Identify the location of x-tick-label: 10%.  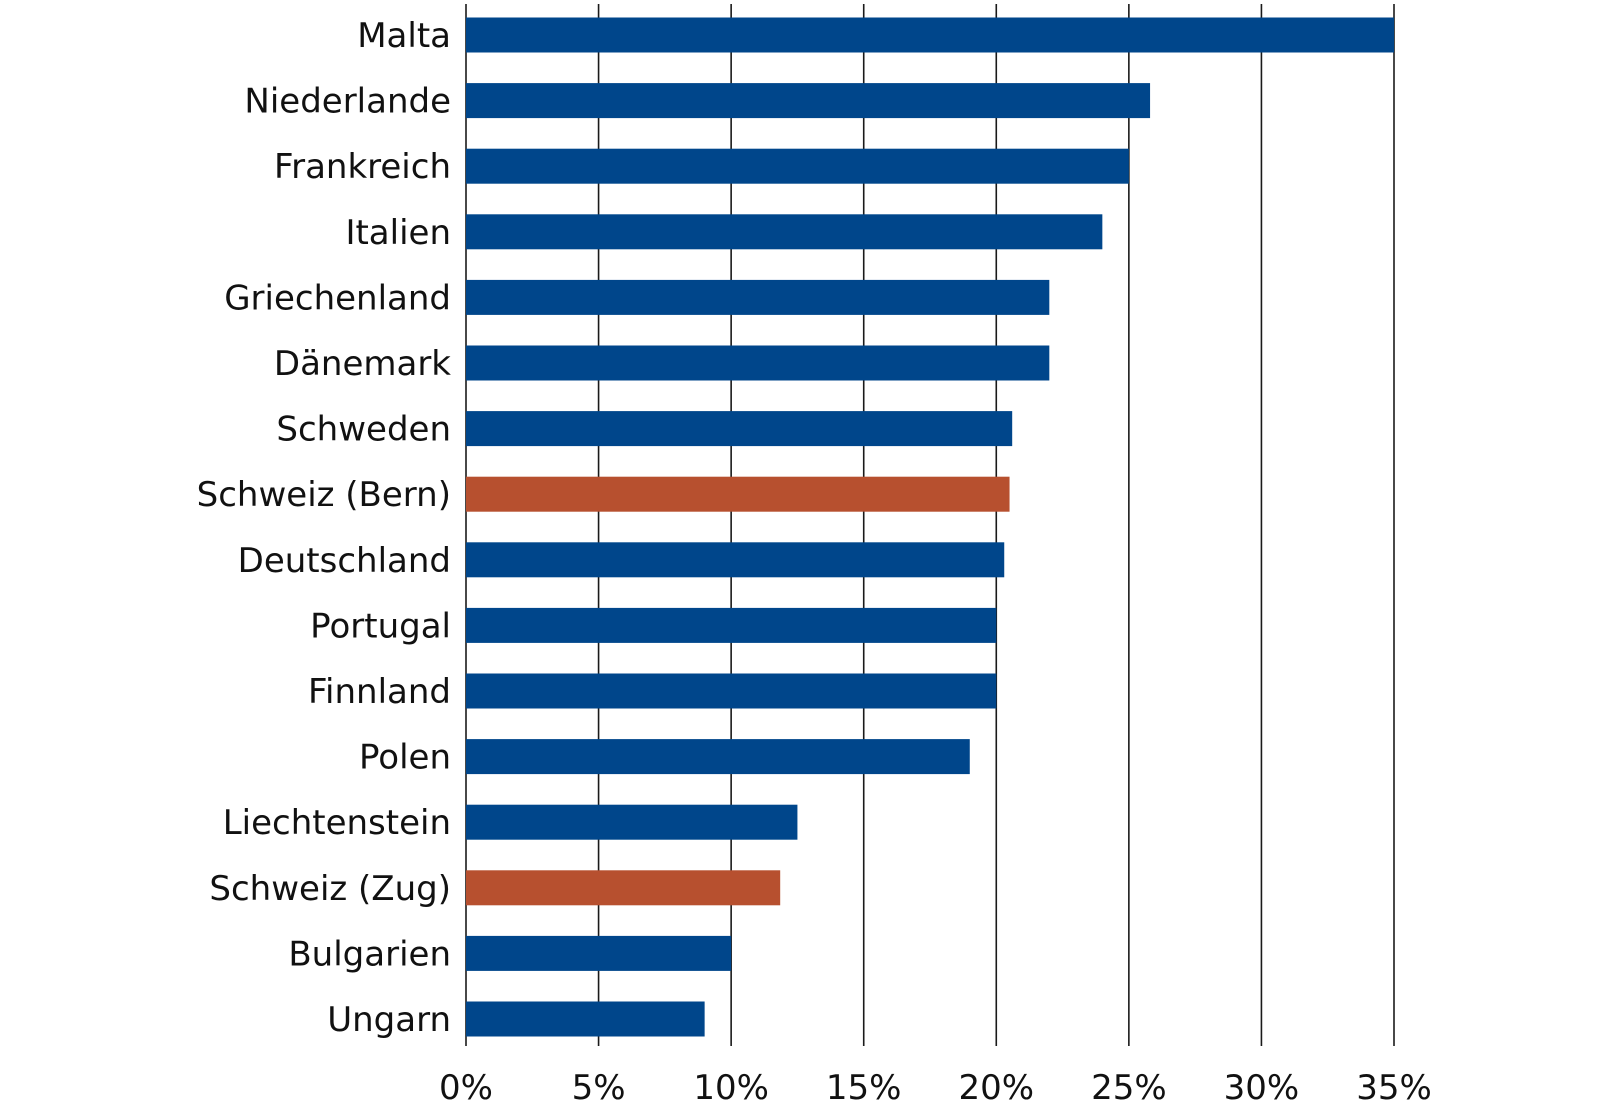
(731, 1088).